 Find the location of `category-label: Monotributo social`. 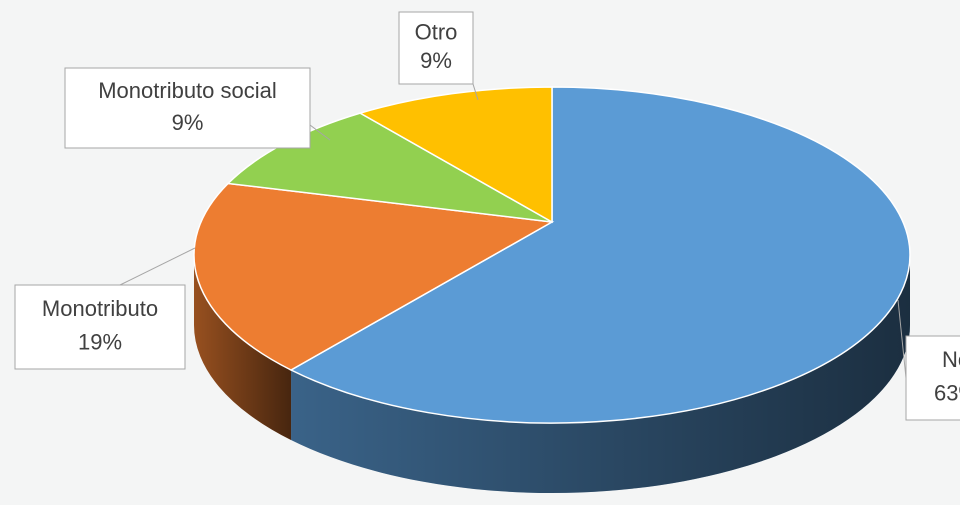

category-label: Monotributo social is located at coordinates (187, 90).